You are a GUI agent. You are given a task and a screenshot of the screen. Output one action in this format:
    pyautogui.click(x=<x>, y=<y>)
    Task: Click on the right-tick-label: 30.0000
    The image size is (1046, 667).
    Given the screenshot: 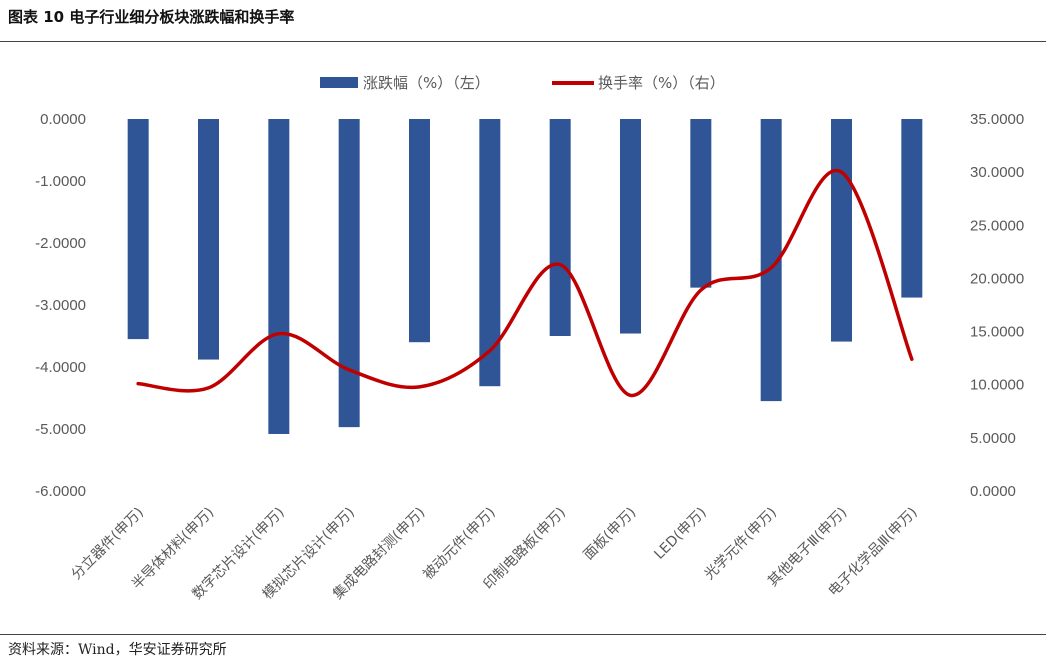 What is the action you would take?
    pyautogui.click(x=997, y=172)
    